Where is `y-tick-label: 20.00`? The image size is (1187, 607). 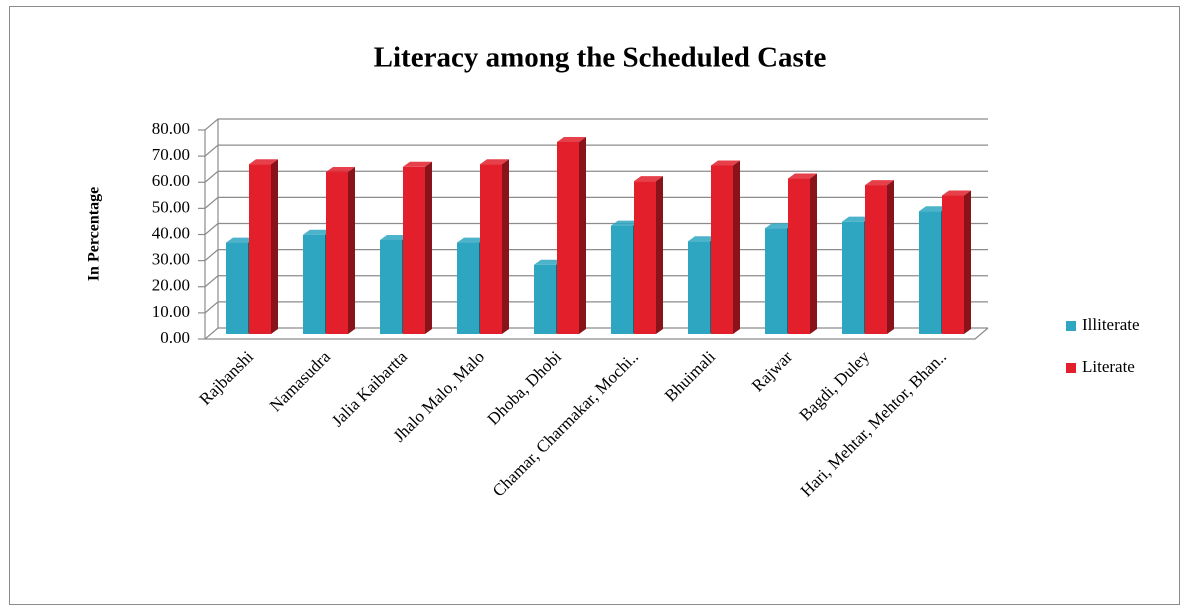
y-tick-label: 20.00 is located at coordinates (171, 285).